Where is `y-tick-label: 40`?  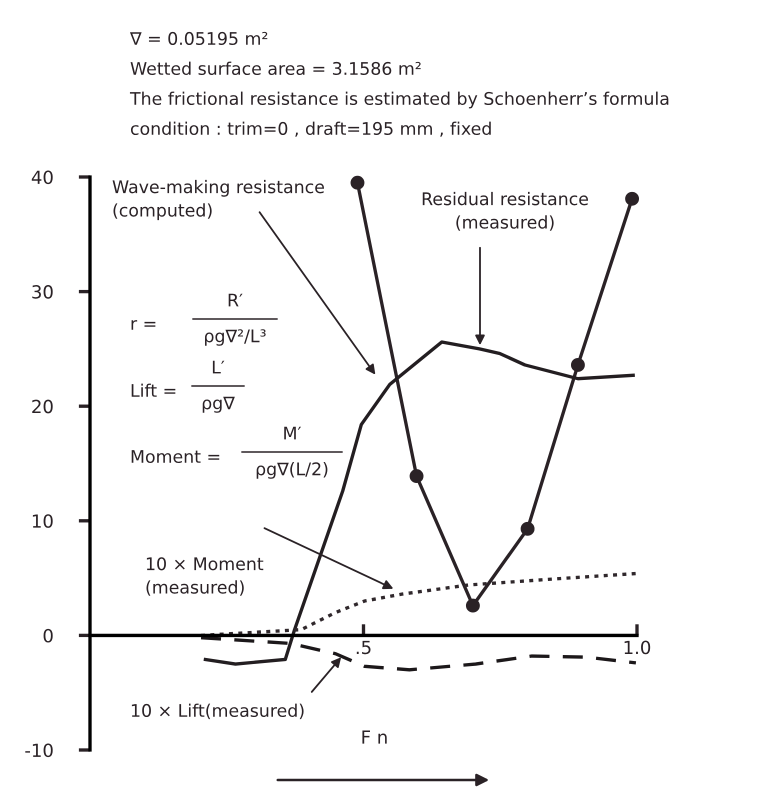
y-tick-label: 40 is located at coordinates (42, 177).